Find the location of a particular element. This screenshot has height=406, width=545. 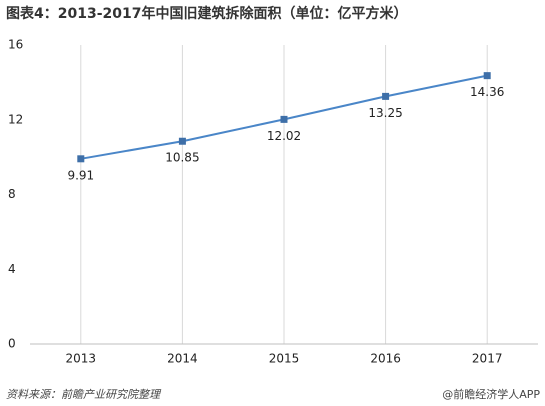

x-tick-label: 2017 is located at coordinates (487, 359).